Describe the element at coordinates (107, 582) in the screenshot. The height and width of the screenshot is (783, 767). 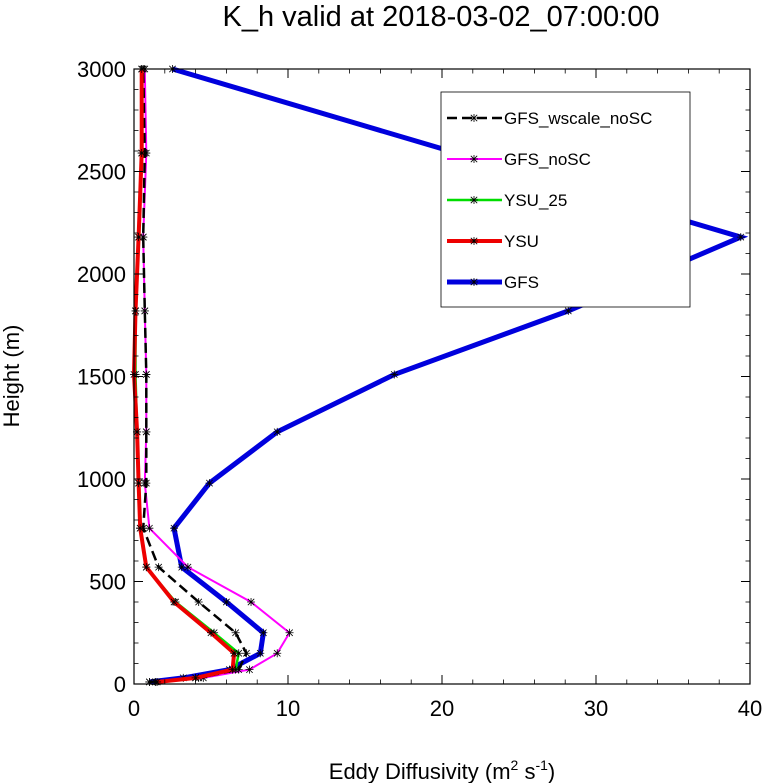
I see `y-tick-label: 500` at that location.